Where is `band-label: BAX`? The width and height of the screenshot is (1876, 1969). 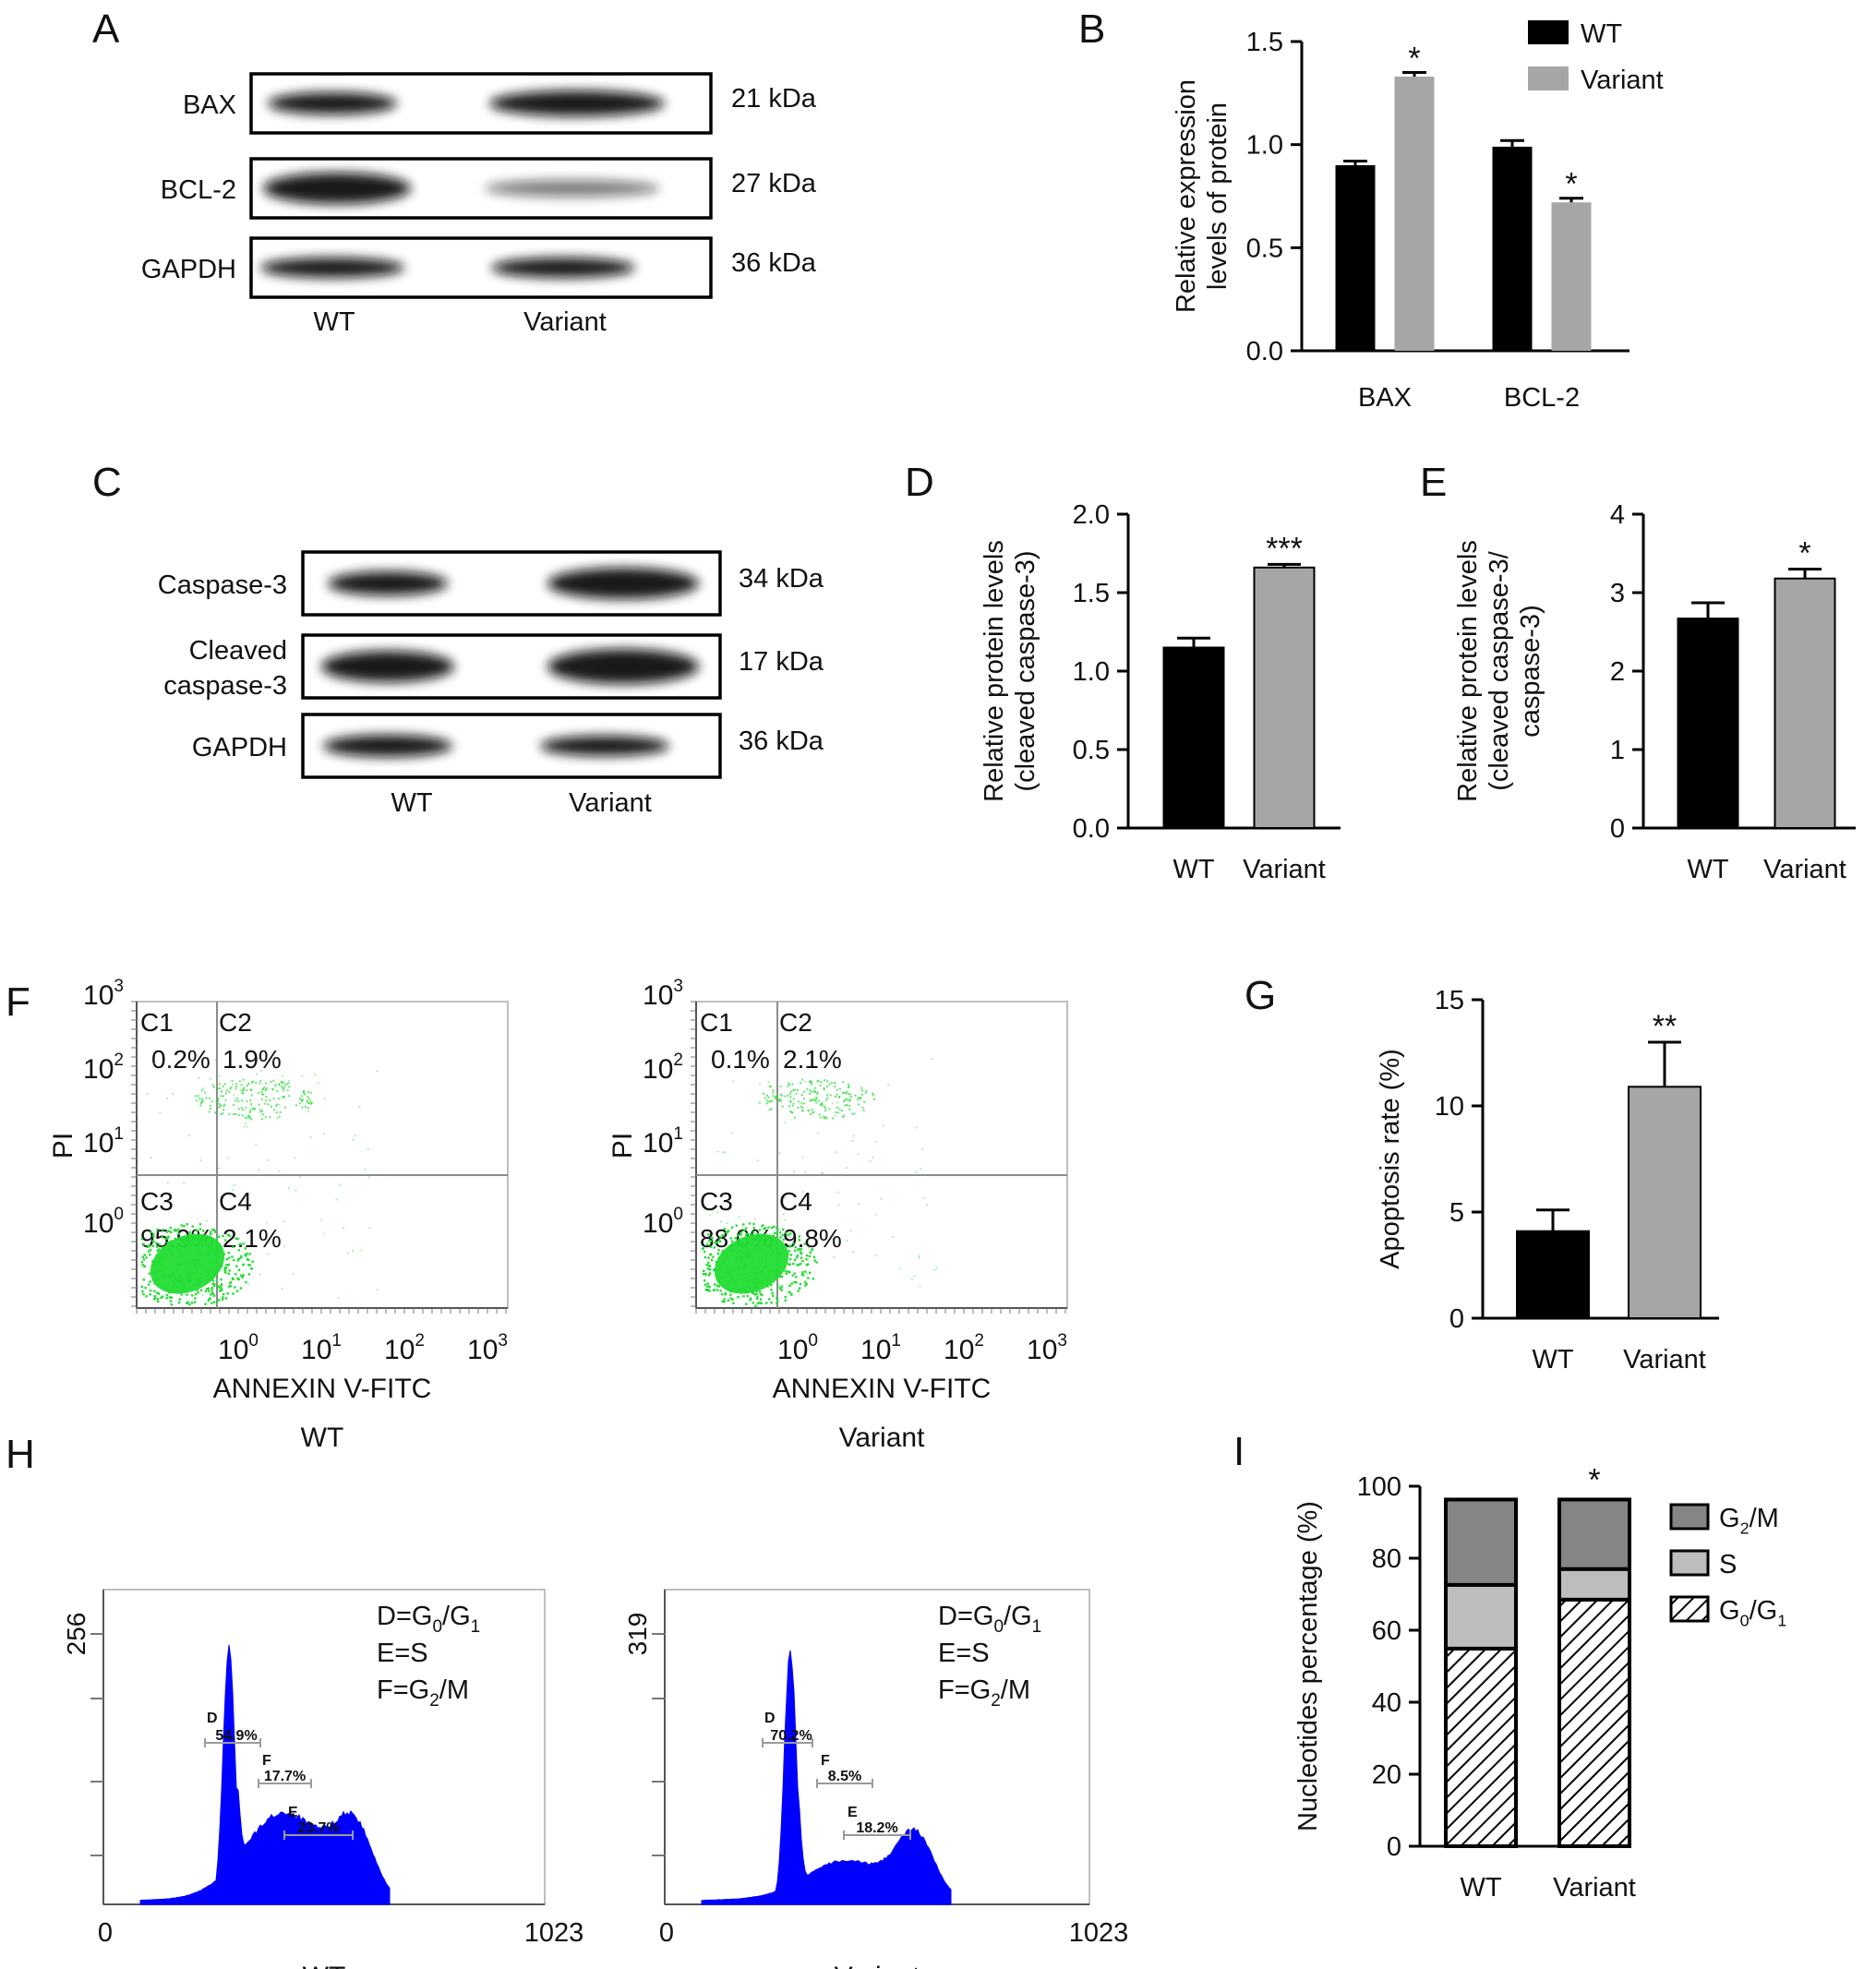 band-label: BAX is located at coordinates (209, 105).